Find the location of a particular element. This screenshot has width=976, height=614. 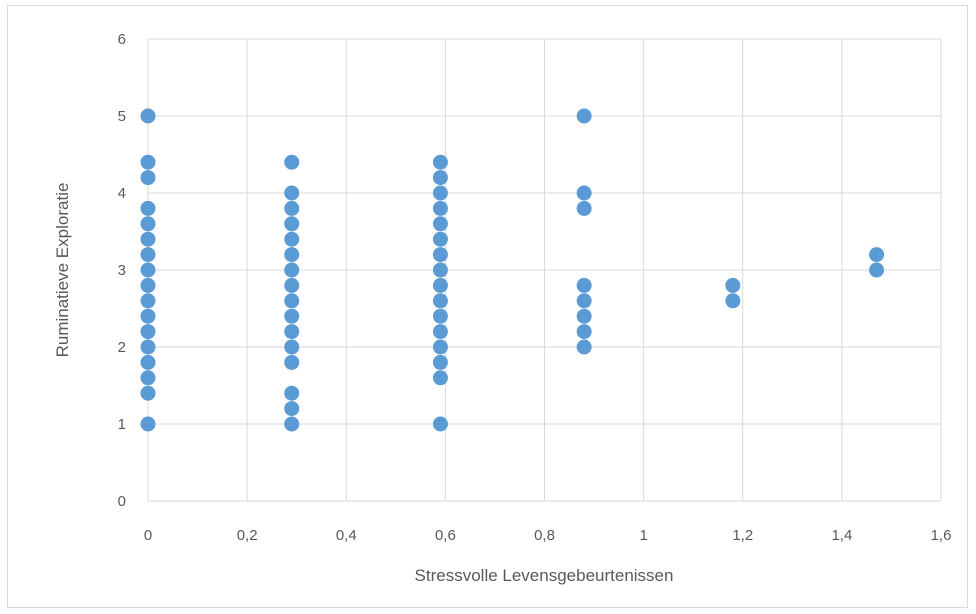

x-tick-label: 1,2 is located at coordinates (742, 535).